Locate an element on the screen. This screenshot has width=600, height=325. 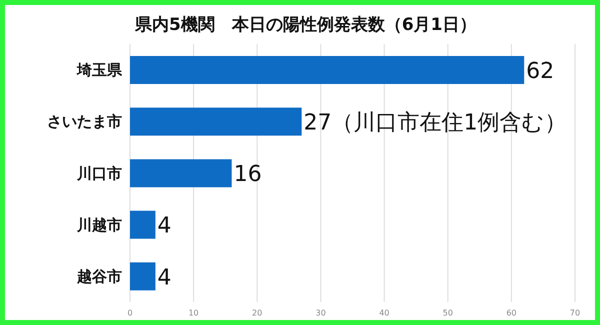
y-tick-label: 越谷市 is located at coordinates (99, 277).